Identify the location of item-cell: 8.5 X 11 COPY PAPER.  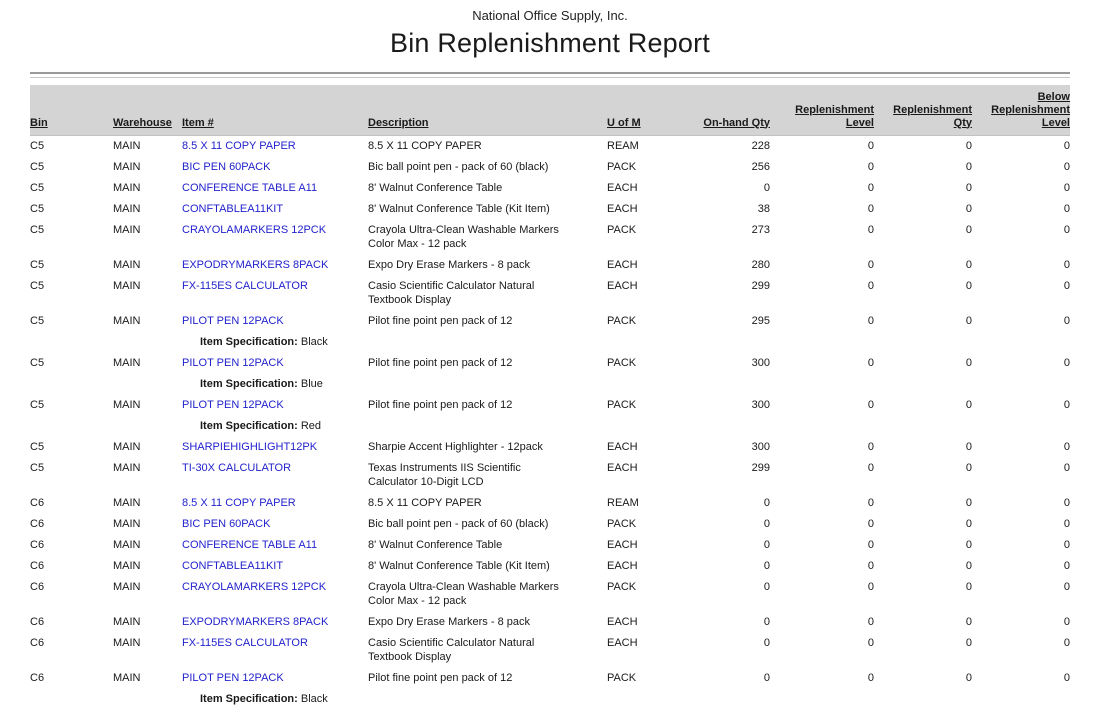
(275, 503).